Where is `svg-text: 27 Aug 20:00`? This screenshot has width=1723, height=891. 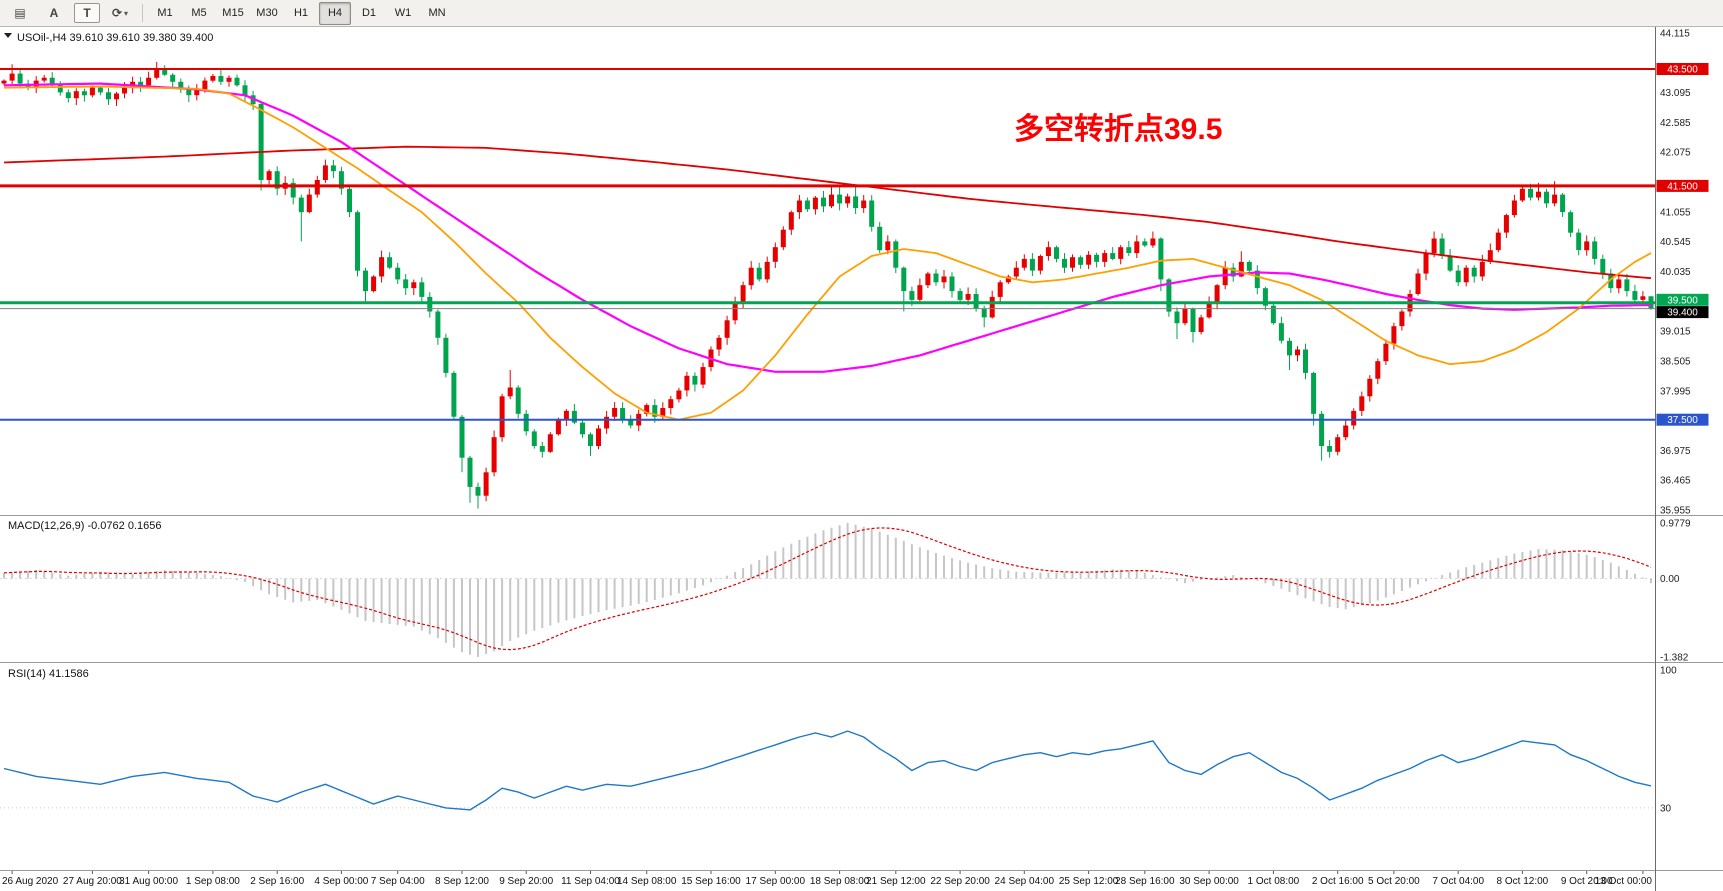
svg-text: 27 Aug 20:00 is located at coordinates (92, 881).